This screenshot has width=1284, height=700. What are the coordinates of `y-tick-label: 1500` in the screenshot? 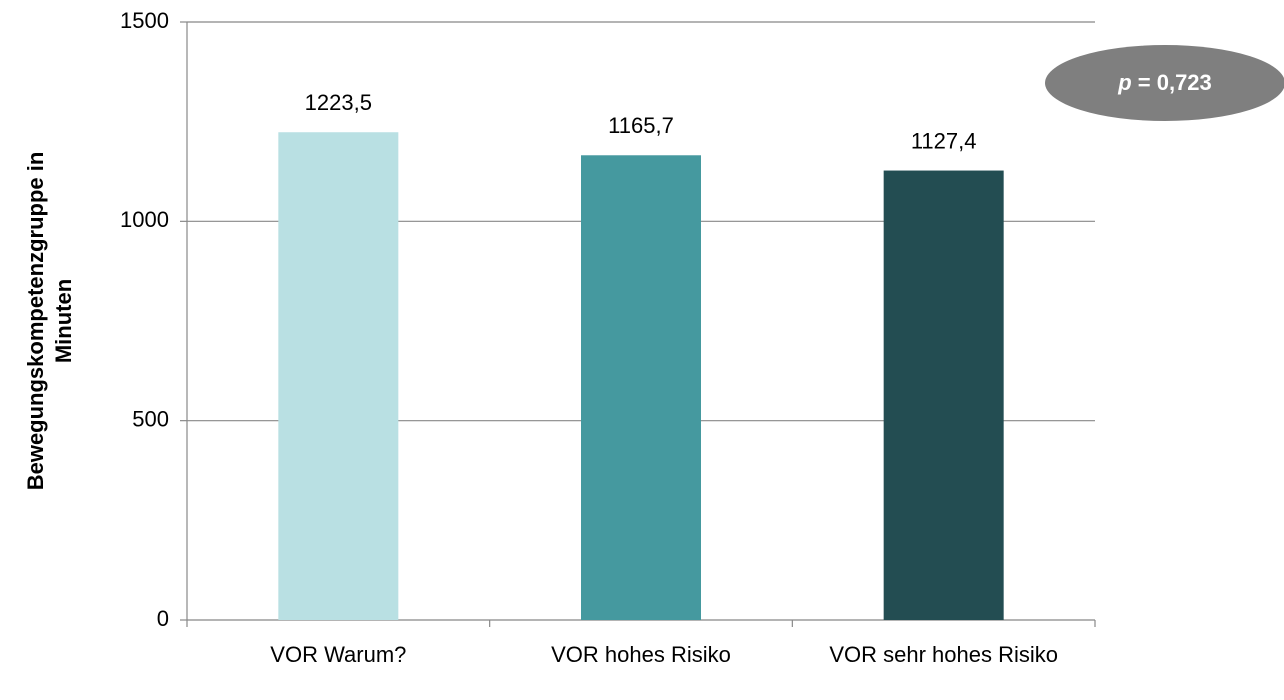 It's located at (144, 20).